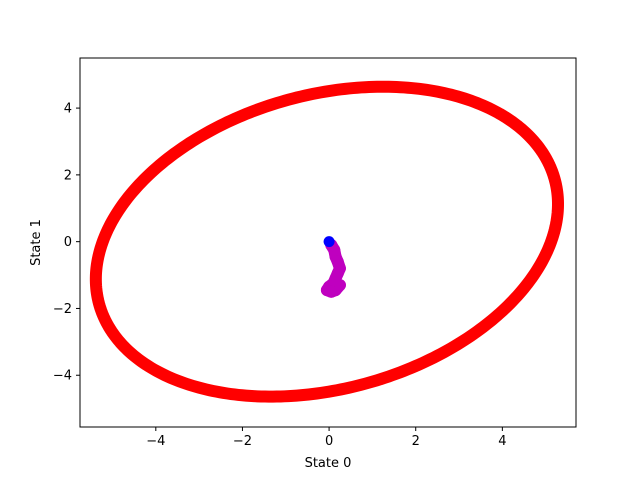 Image resolution: width=640 pixels, height=480 pixels. What do you see at coordinates (62, 376) in the screenshot?
I see `y-tick-label: −4` at bounding box center [62, 376].